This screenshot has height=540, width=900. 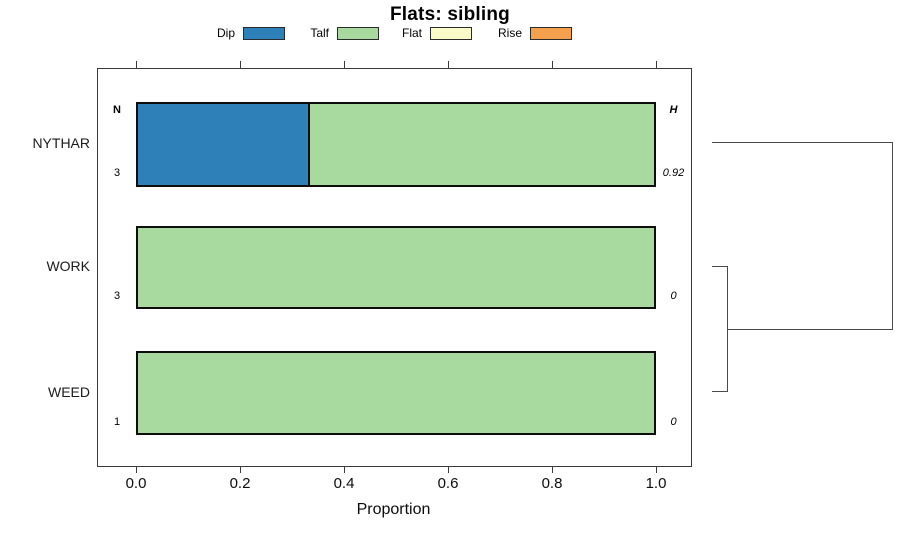 I want to click on h-column-header: H, so click(x=673, y=110).